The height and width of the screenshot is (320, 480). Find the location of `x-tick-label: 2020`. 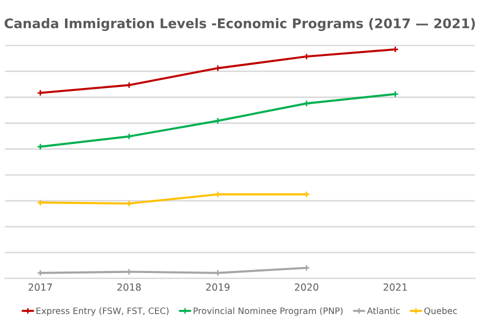

x-tick-label: 2020 is located at coordinates (306, 287).